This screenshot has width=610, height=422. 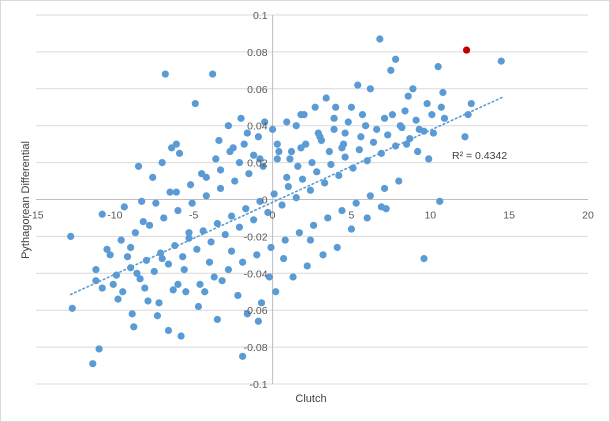 What do you see at coordinates (256, 237) in the screenshot?
I see `y-tick-label: -0.02` at bounding box center [256, 237].